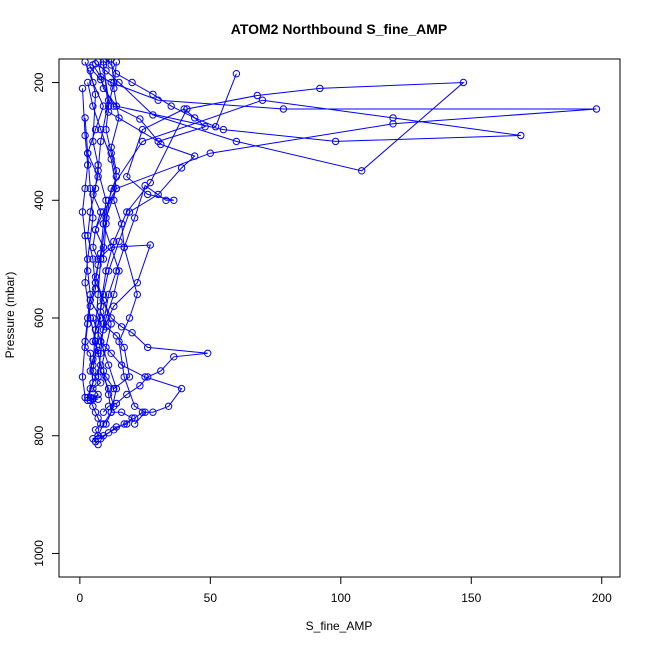  Describe the element at coordinates (602, 598) in the screenshot. I see `x-tick-label: 200` at that location.